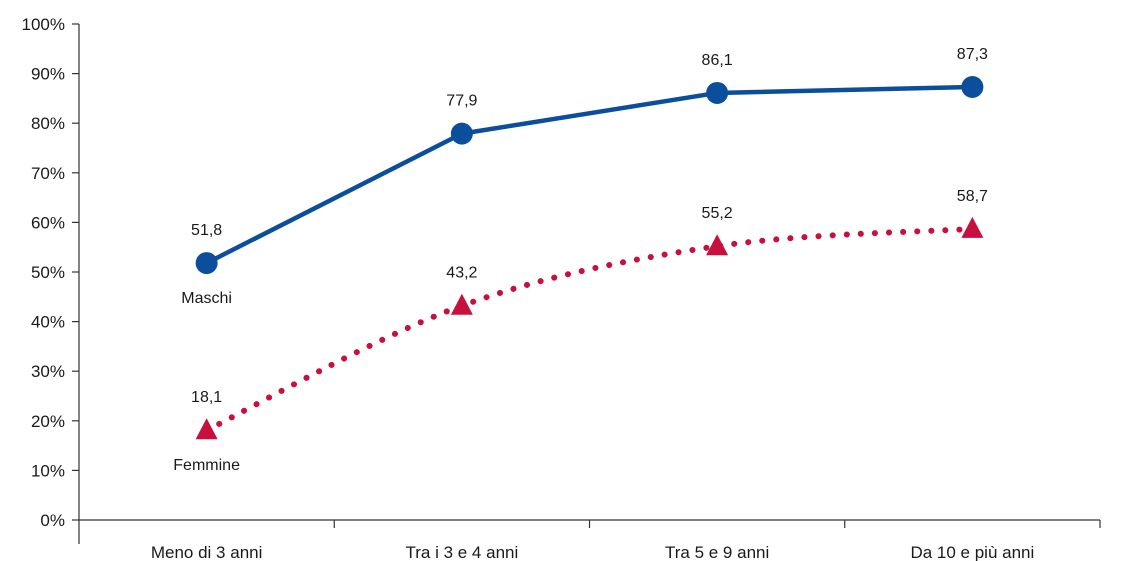 The height and width of the screenshot is (561, 1121). I want to click on y-tick-label: 80%, so click(48, 123).